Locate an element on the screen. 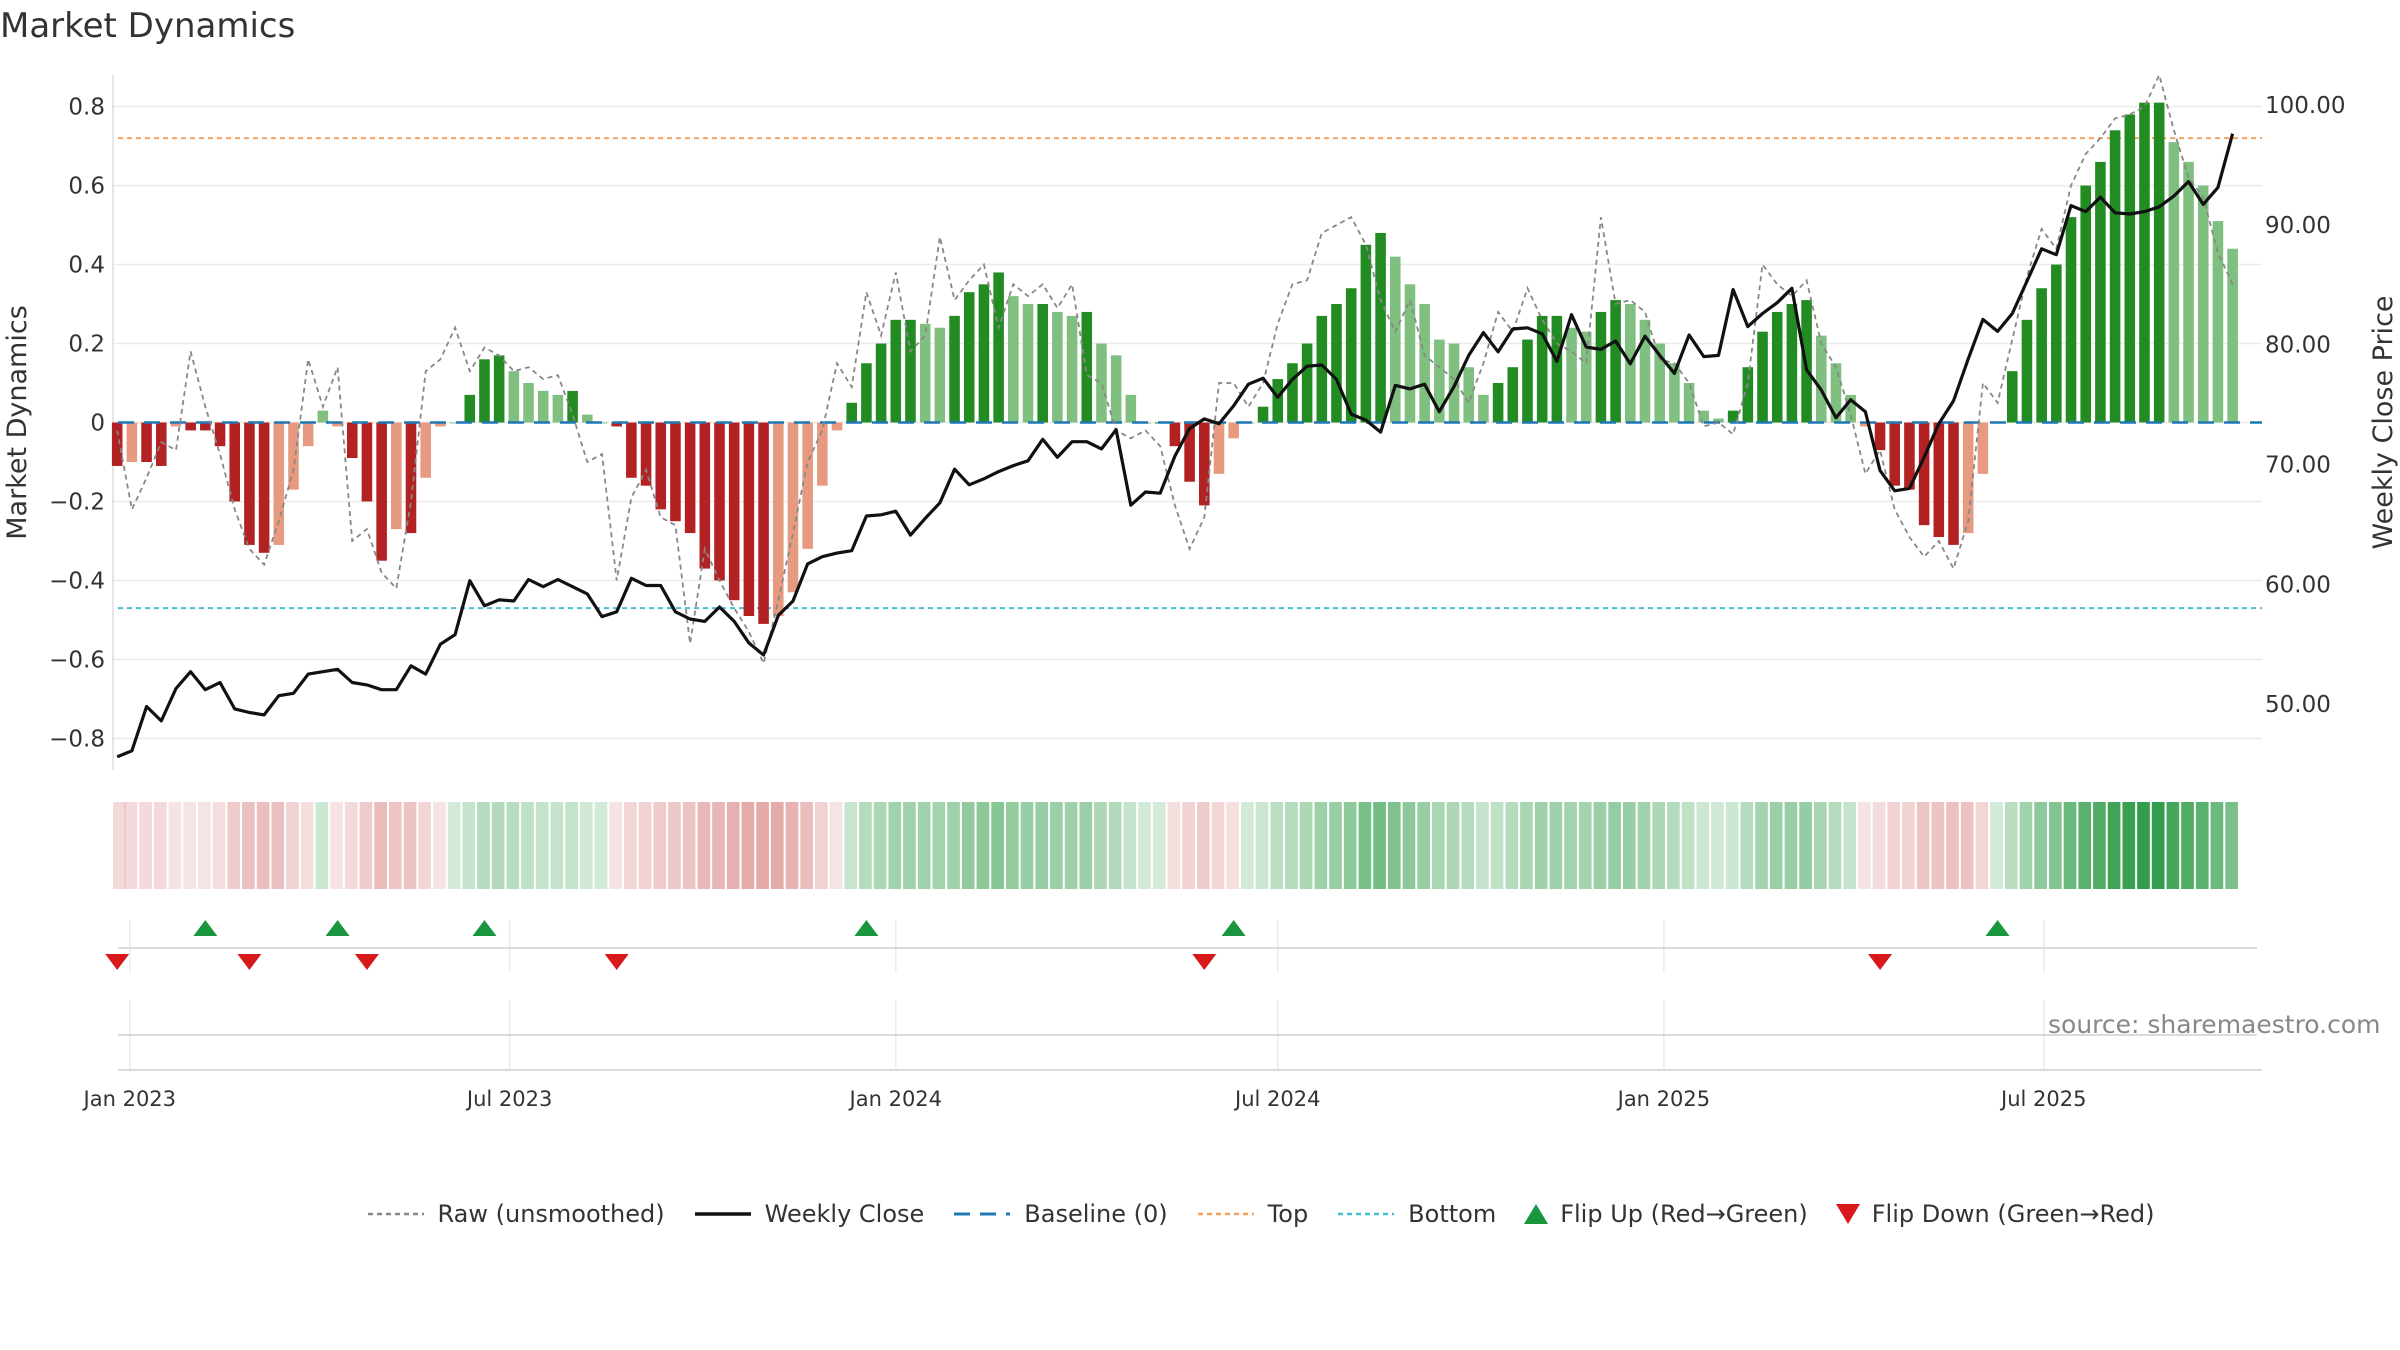  flip-up-marker is located at coordinates (205, 928).